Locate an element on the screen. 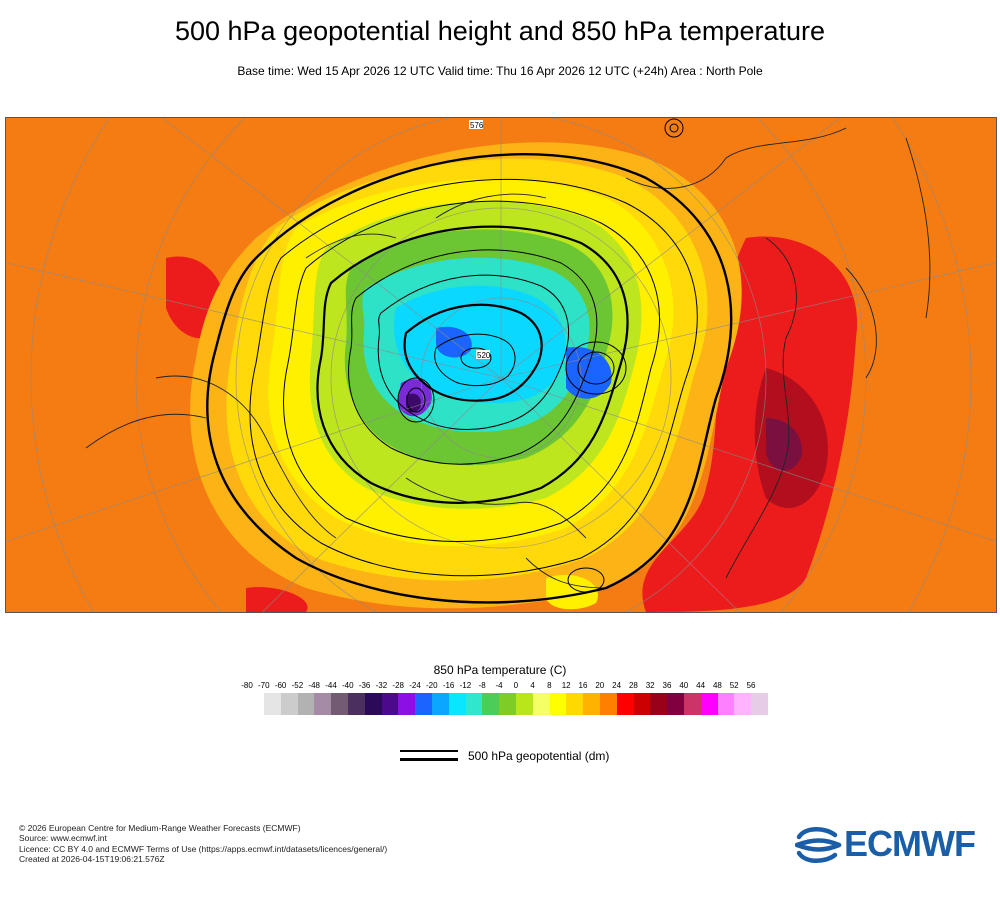 Image resolution: width=1000 pixels, height=900 pixels. colorbar-tick-label: 0 is located at coordinates (516, 685).